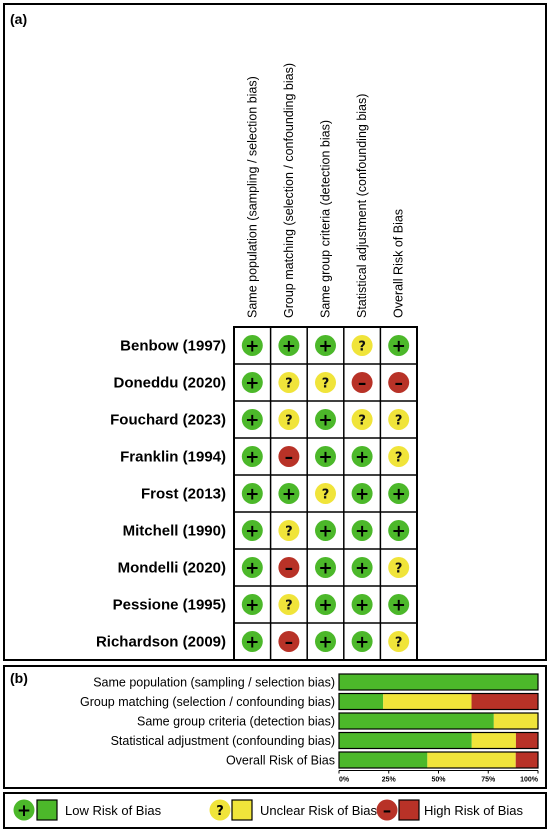  Describe the element at coordinates (18, 19) in the screenshot. I see `panel-a-label: (a)` at that location.